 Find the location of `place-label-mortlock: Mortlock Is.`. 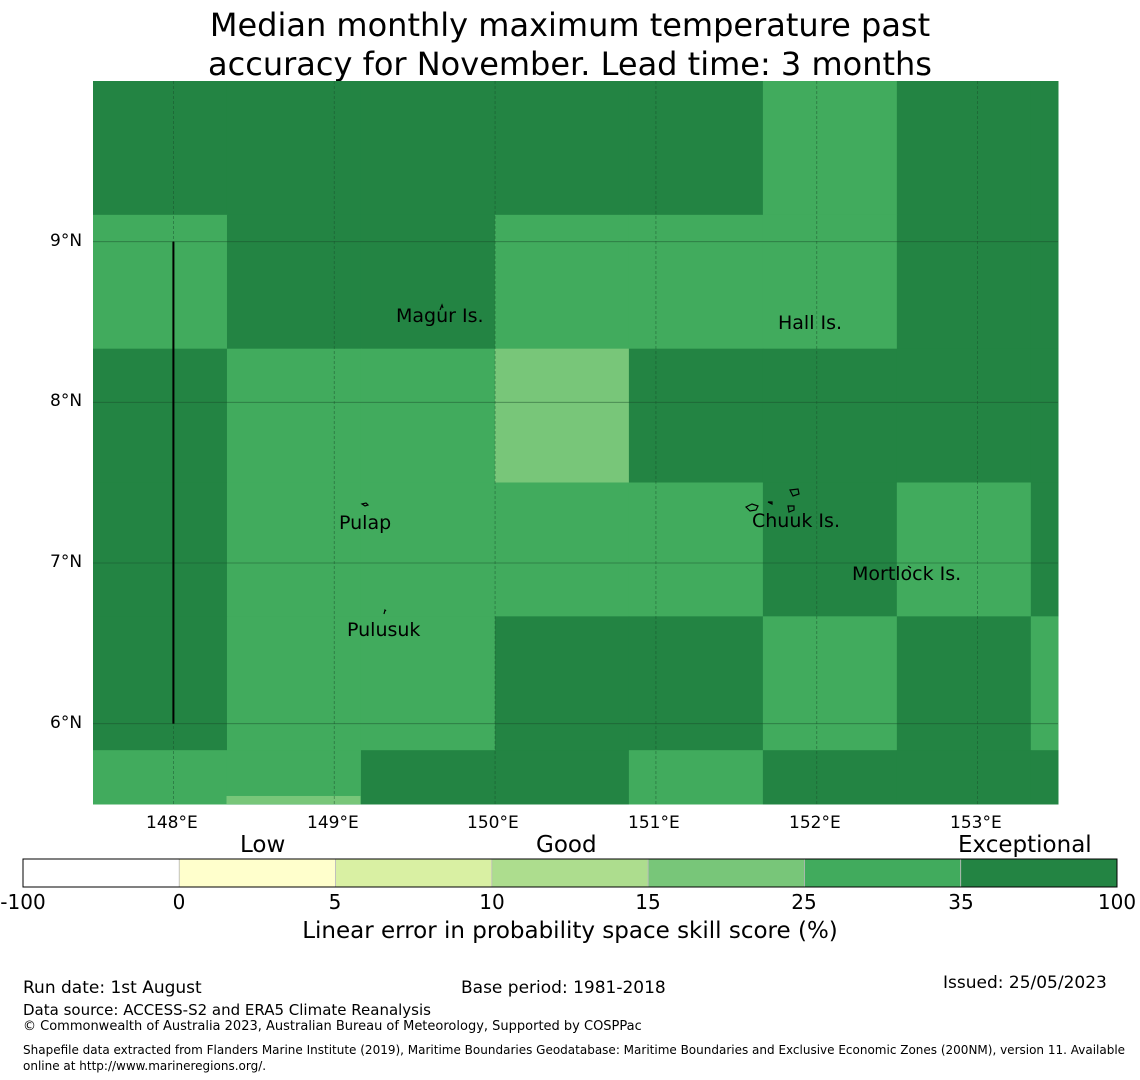

place-label-mortlock: Mortlock Is. is located at coordinates (907, 574).